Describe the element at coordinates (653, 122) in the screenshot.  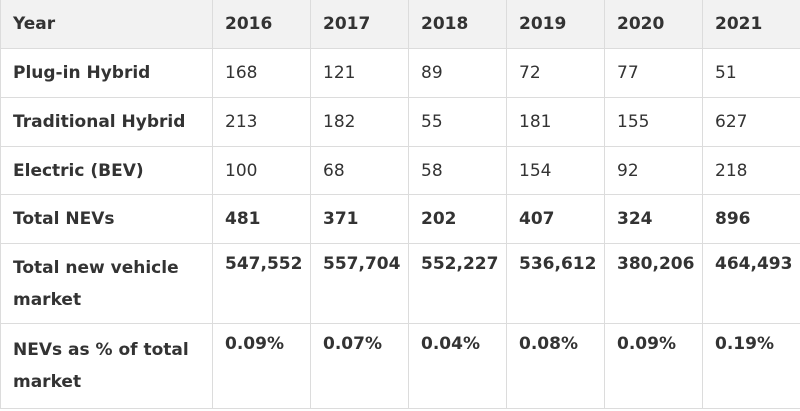
I see `table-cell: 155` at that location.